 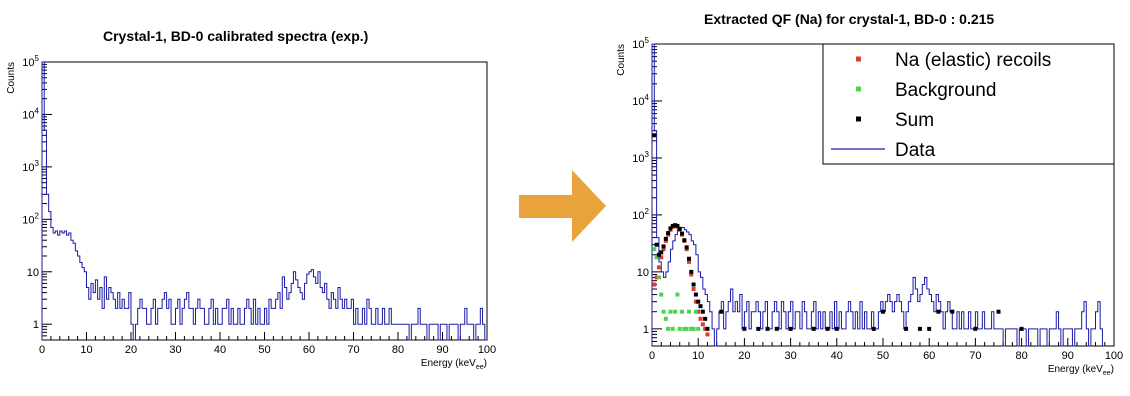 What do you see at coordinates (33, 273) in the screenshot?
I see `y-tick-label: 10` at bounding box center [33, 273].